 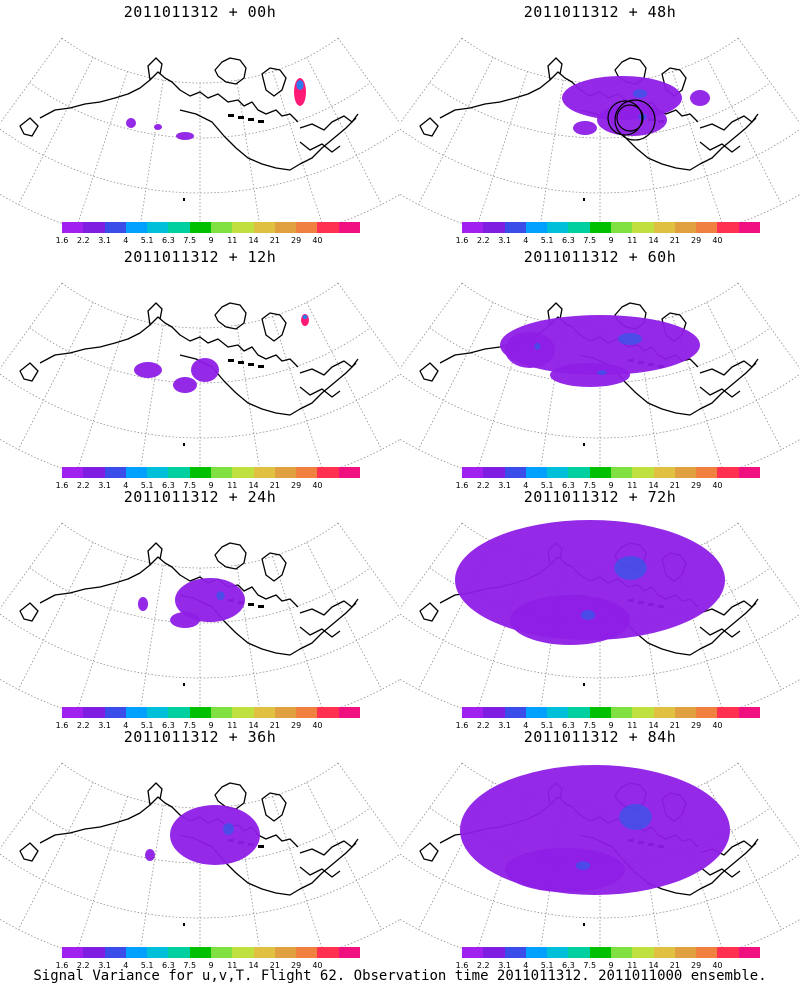 What do you see at coordinates (611, 725) in the screenshot?
I see `colorbar-label: 9` at bounding box center [611, 725].